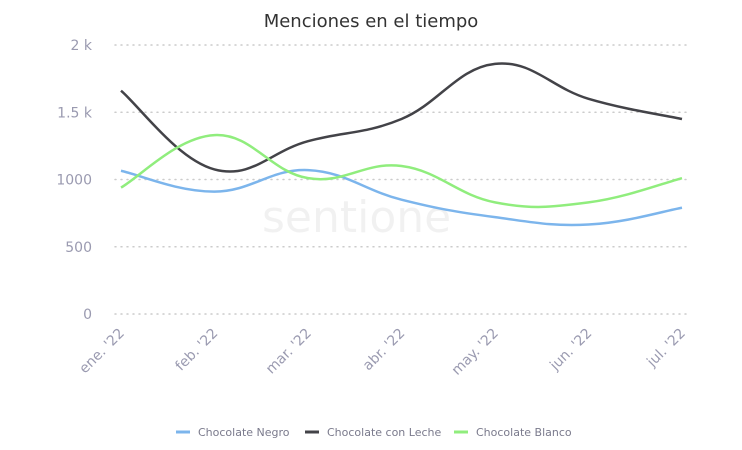 This screenshot has width=742, height=450. Describe the element at coordinates (244, 432) in the screenshot. I see `legend-label: Chocolate Negro` at that location.